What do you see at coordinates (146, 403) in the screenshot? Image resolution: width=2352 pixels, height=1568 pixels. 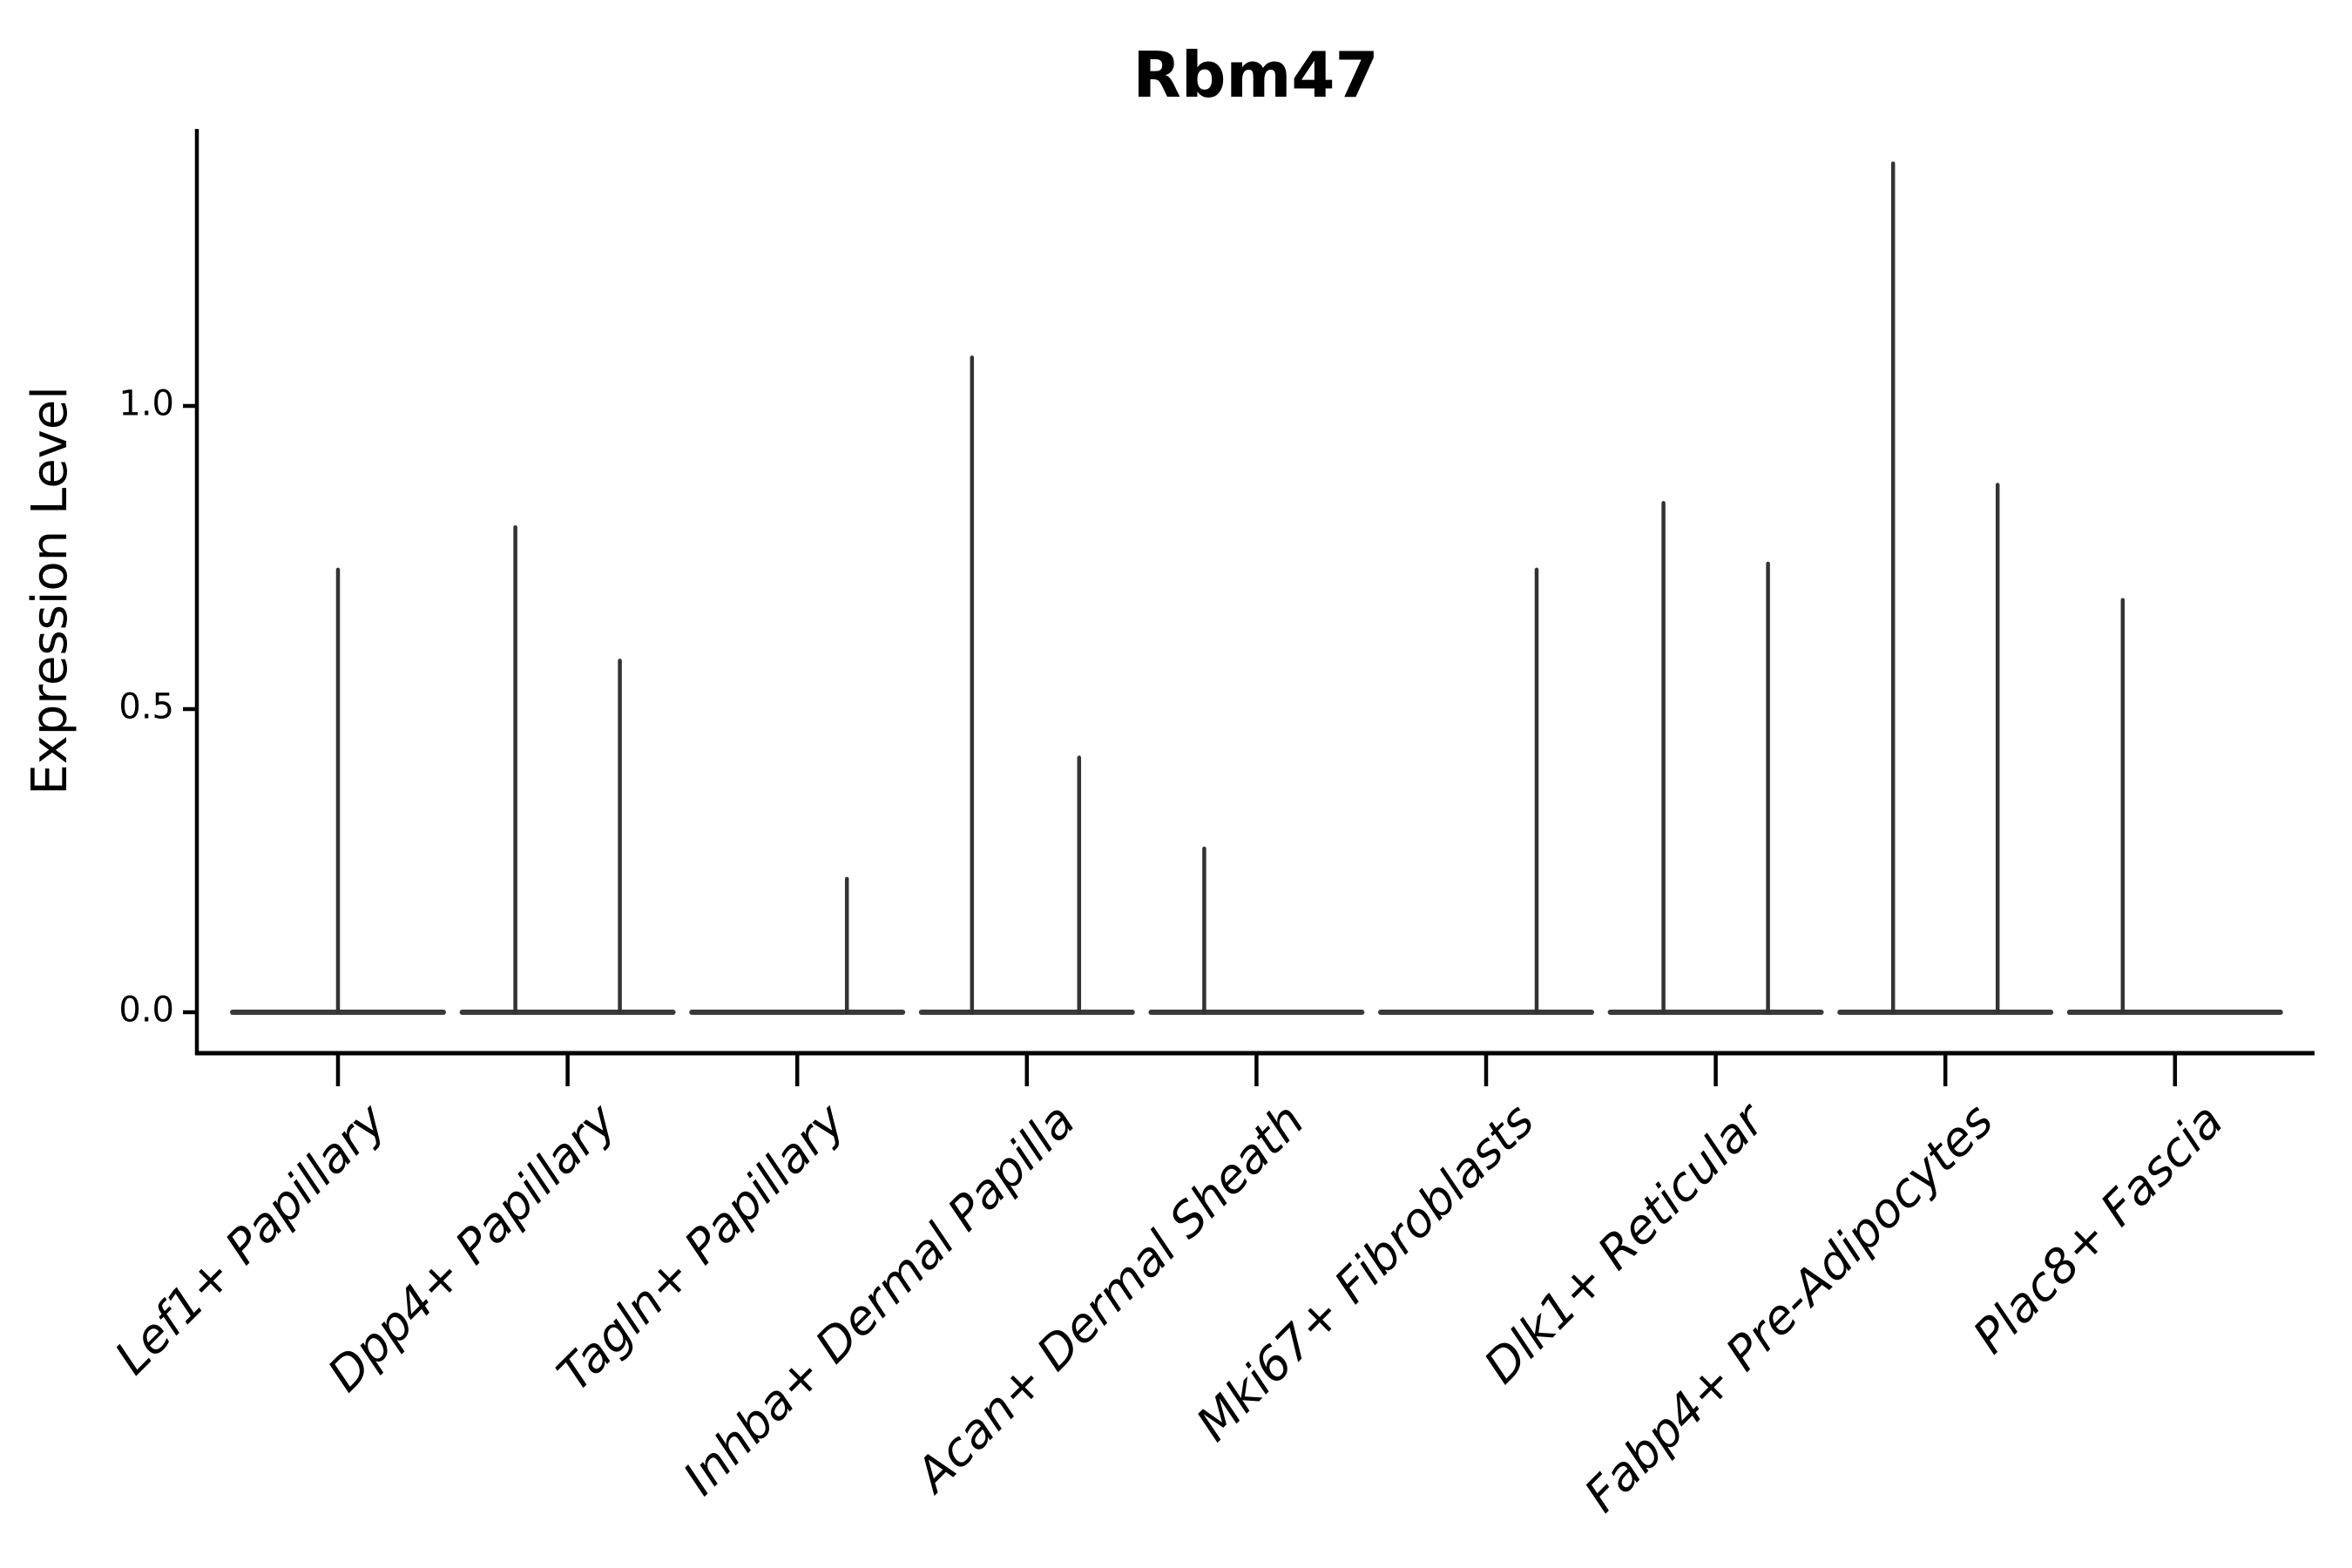 I see `y-tick-label: 1.0` at bounding box center [146, 403].